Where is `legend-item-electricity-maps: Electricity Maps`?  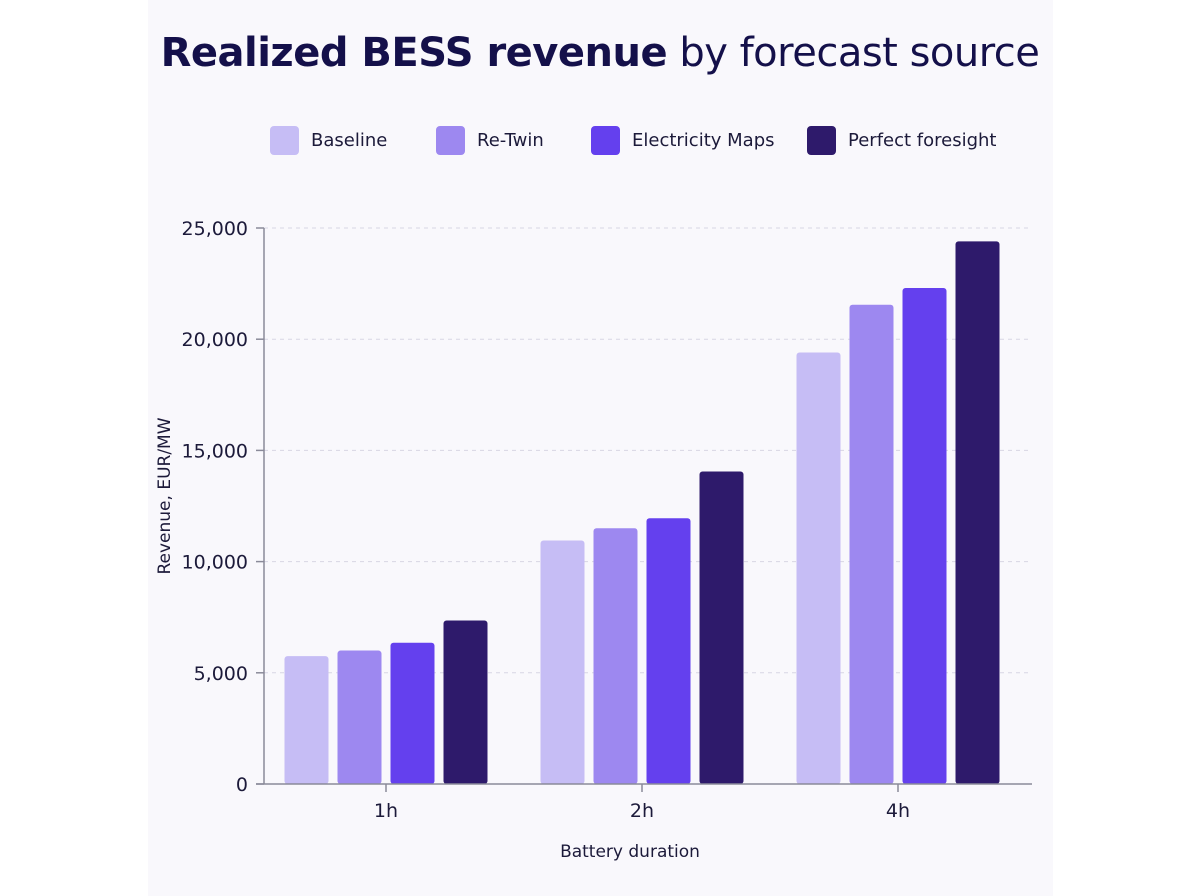
legend-item-electricity-maps: Electricity Maps is located at coordinates (683, 140).